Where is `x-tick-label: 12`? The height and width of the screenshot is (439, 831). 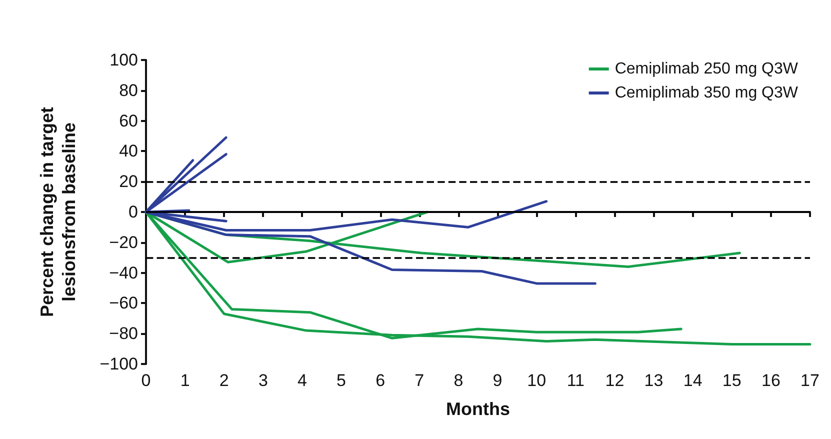 x-tick-label: 12 is located at coordinates (614, 380).